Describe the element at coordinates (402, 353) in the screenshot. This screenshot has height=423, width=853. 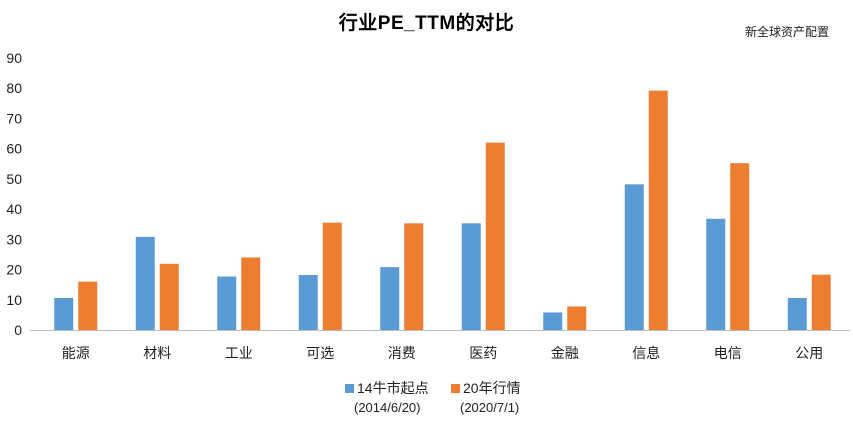
I see `x-category-label: 消费` at that location.